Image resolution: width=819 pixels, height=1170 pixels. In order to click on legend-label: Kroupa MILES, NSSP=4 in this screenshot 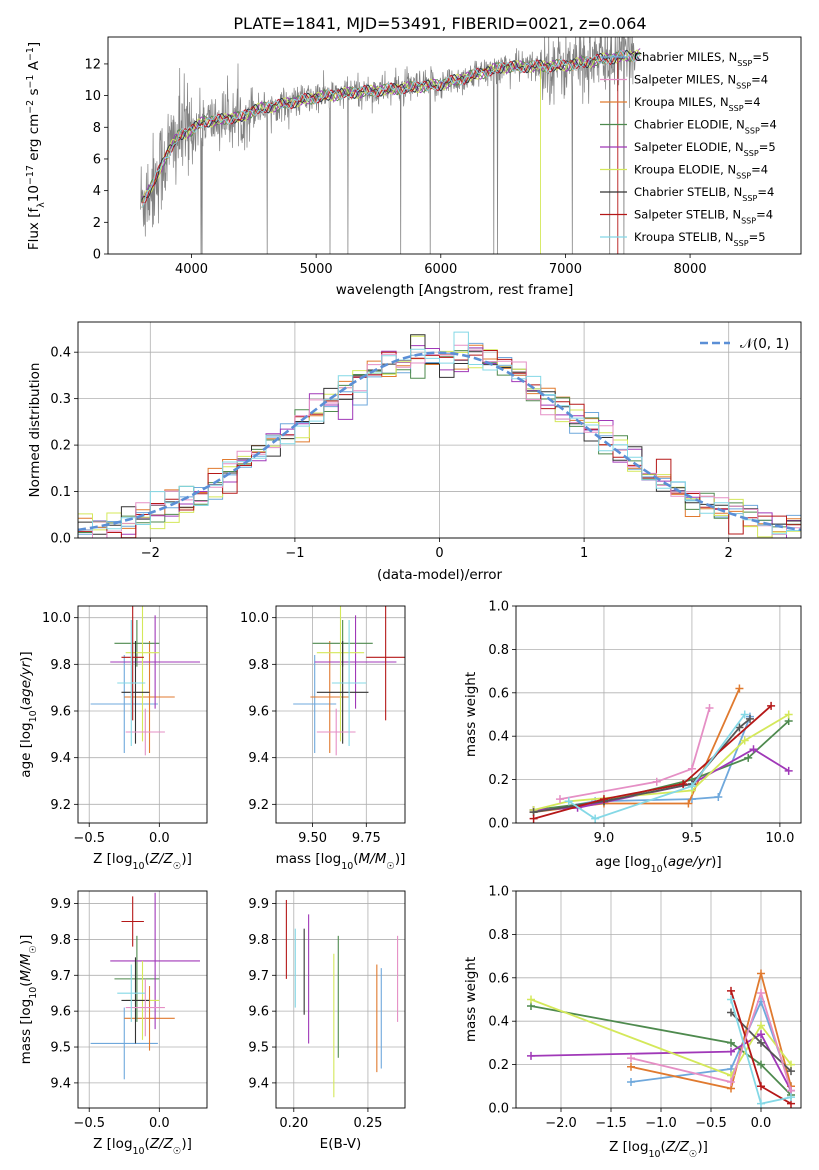, I will do `click(697, 104)`.